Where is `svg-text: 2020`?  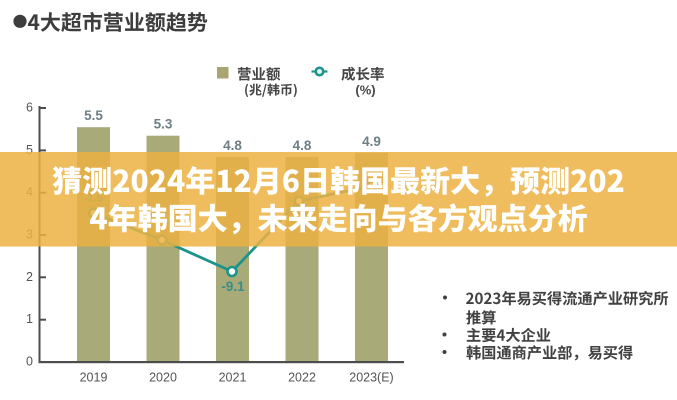
svg-text: 2020 is located at coordinates (163, 378).